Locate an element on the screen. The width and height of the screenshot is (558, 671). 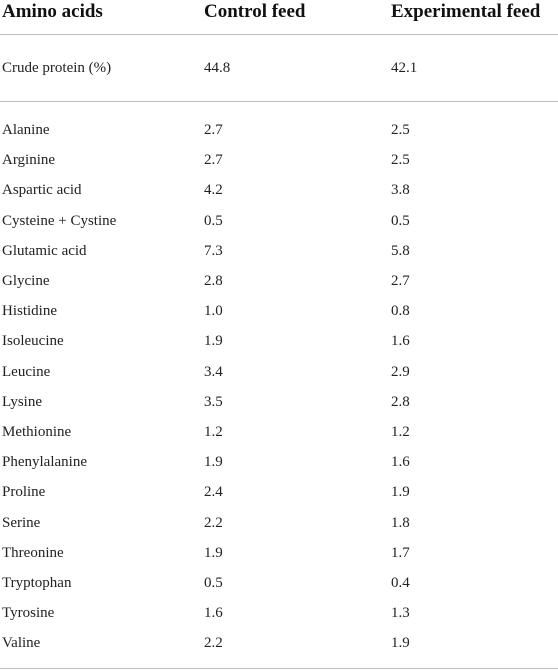
amino-acid-name: Leucine is located at coordinates (26, 372).